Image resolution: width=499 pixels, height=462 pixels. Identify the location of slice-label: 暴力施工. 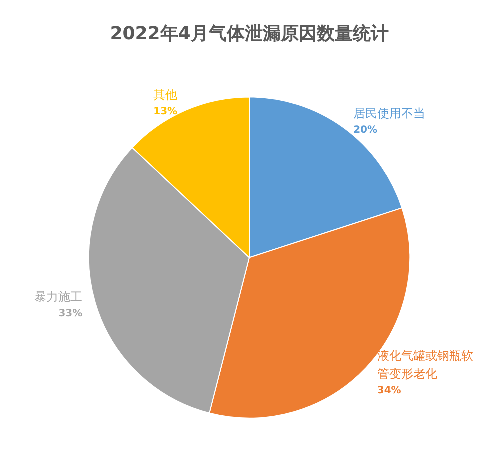
(58, 297).